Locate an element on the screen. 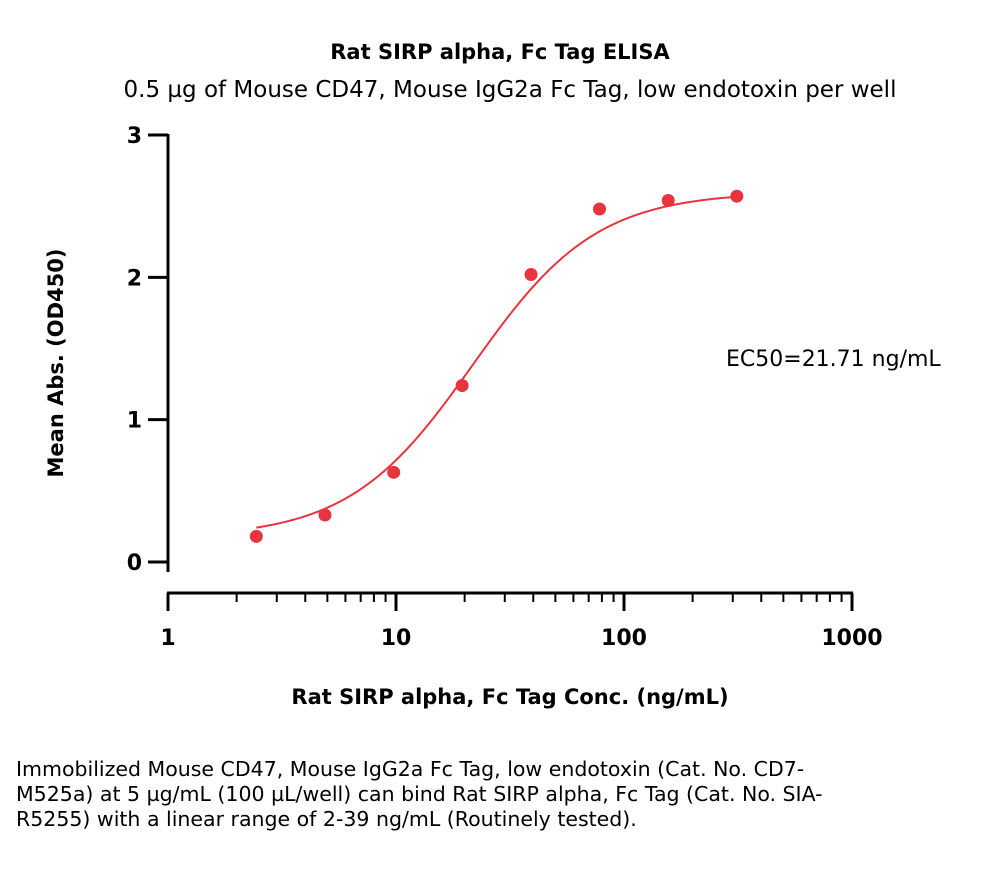 This screenshot has width=1000, height=887. chart-title: Rat SIRP alpha, Fc Tag ELISA is located at coordinates (500, 52).